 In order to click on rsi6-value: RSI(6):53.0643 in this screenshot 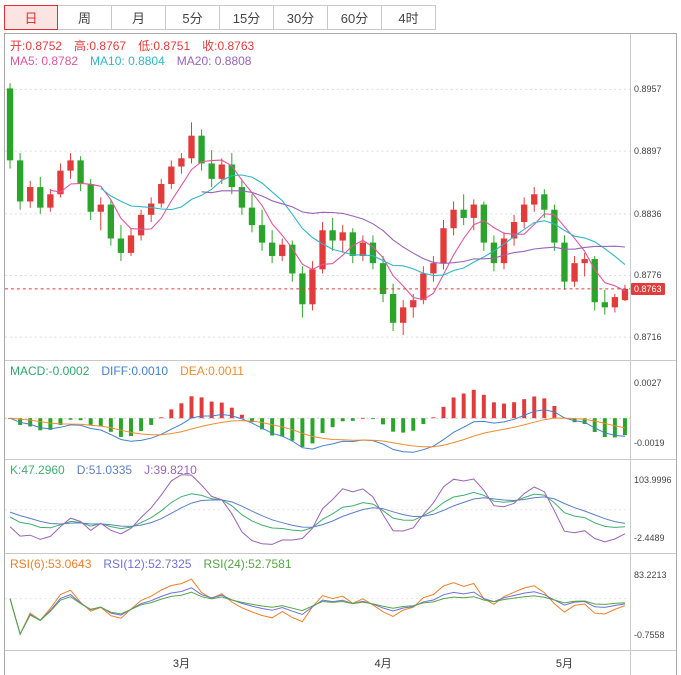, I will do `click(51, 564)`.